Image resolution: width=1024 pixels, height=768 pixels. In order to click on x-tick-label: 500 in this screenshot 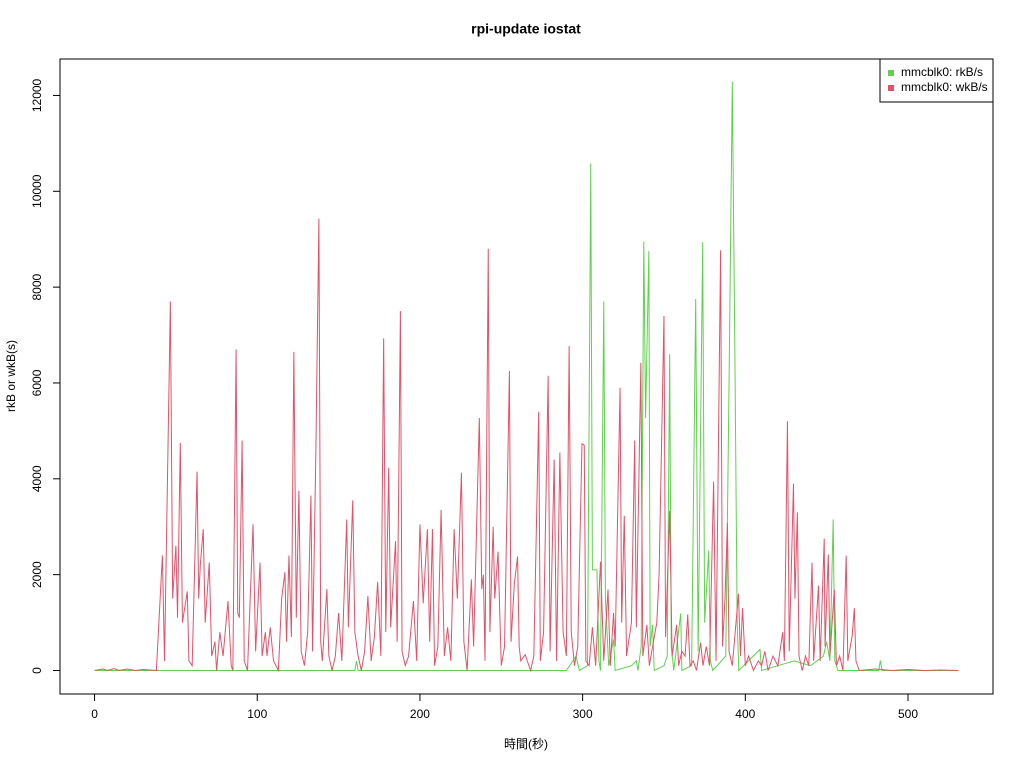, I will do `click(908, 714)`.